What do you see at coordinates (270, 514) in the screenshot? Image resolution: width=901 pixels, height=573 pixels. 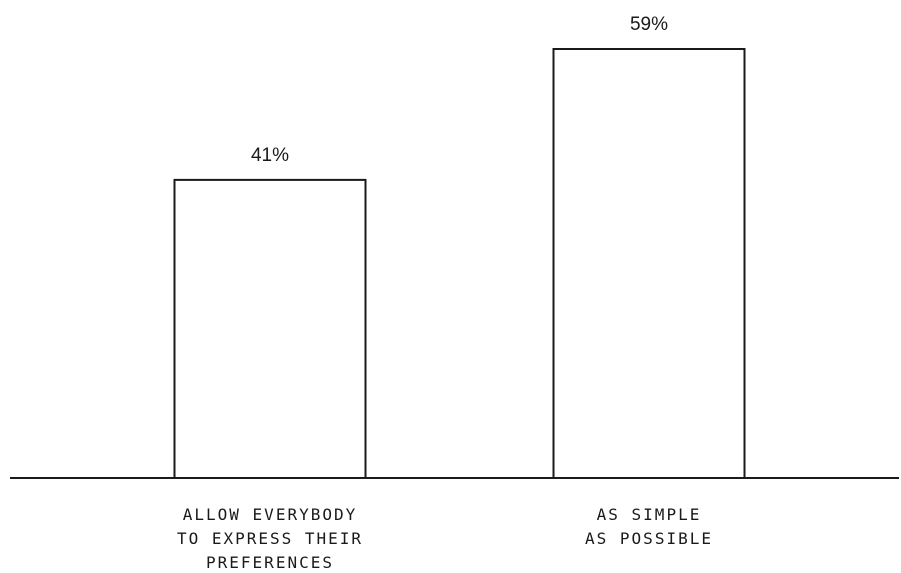 I see `category-label-1-line-1: ALLOW EVERYBODY` at bounding box center [270, 514].